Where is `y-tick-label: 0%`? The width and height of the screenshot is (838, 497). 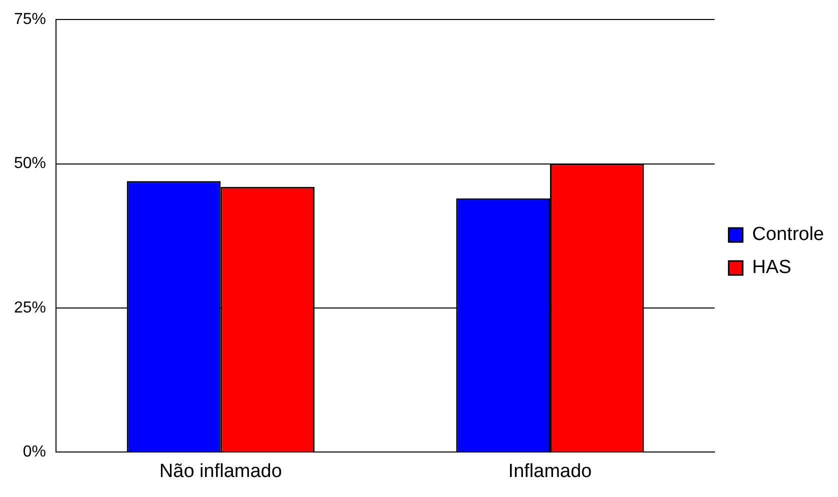
y-tick-label: 0% is located at coordinates (34, 452).